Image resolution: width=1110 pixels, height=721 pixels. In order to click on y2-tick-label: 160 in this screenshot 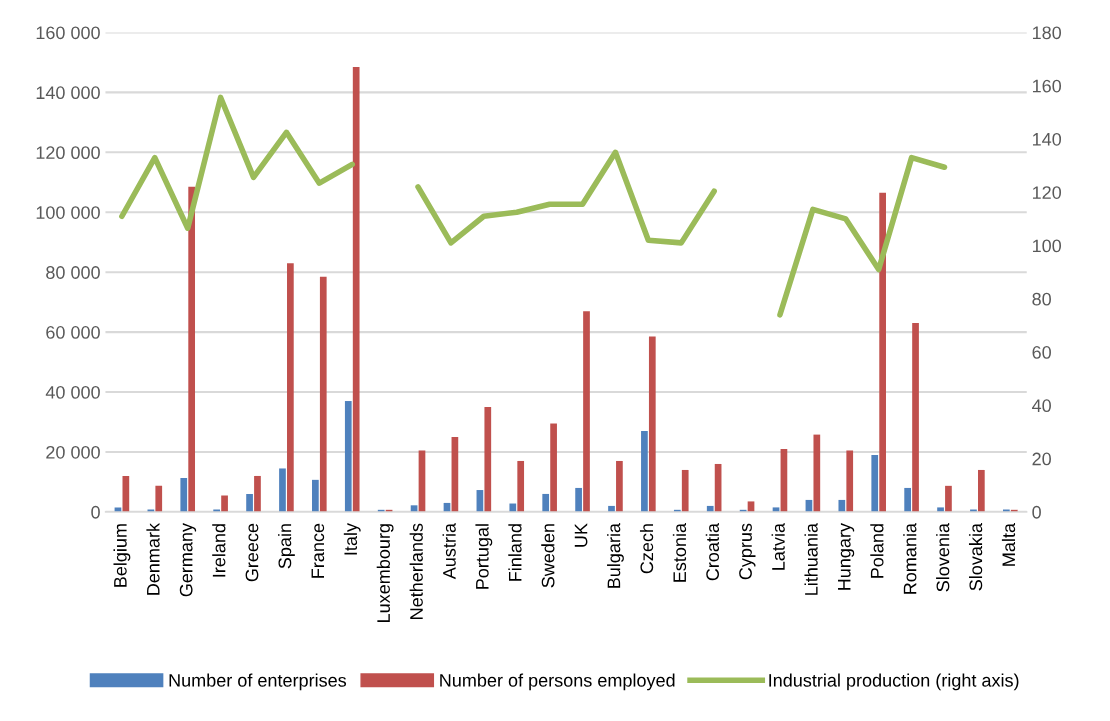, I will do `click(1047, 86)`.